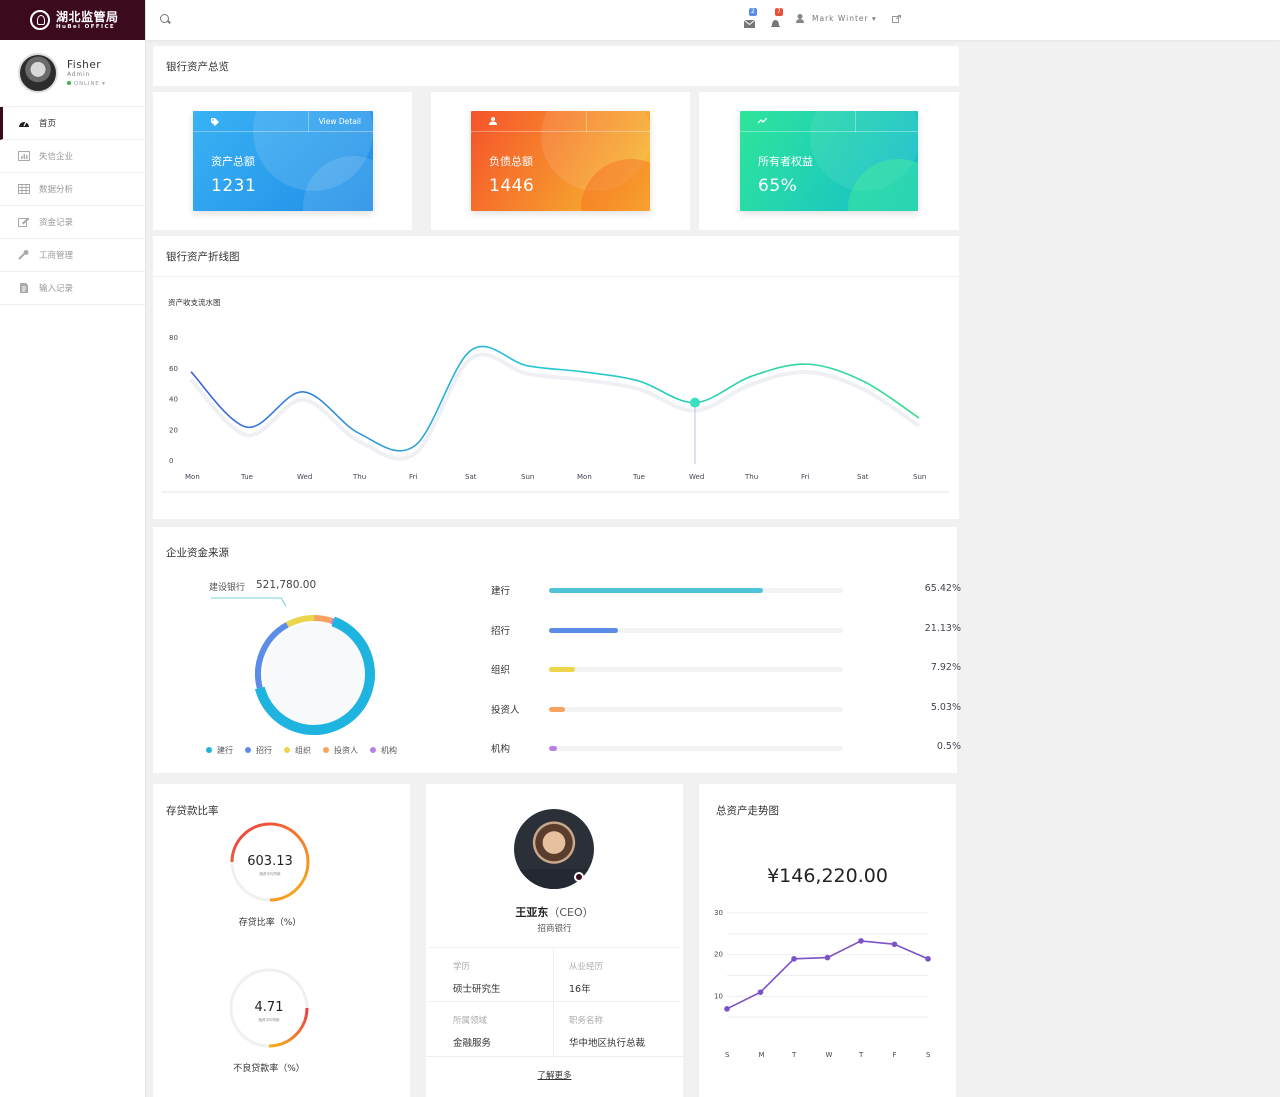 This screenshot has height=1097, width=1280. I want to click on notification-button: 7, so click(776, 17).